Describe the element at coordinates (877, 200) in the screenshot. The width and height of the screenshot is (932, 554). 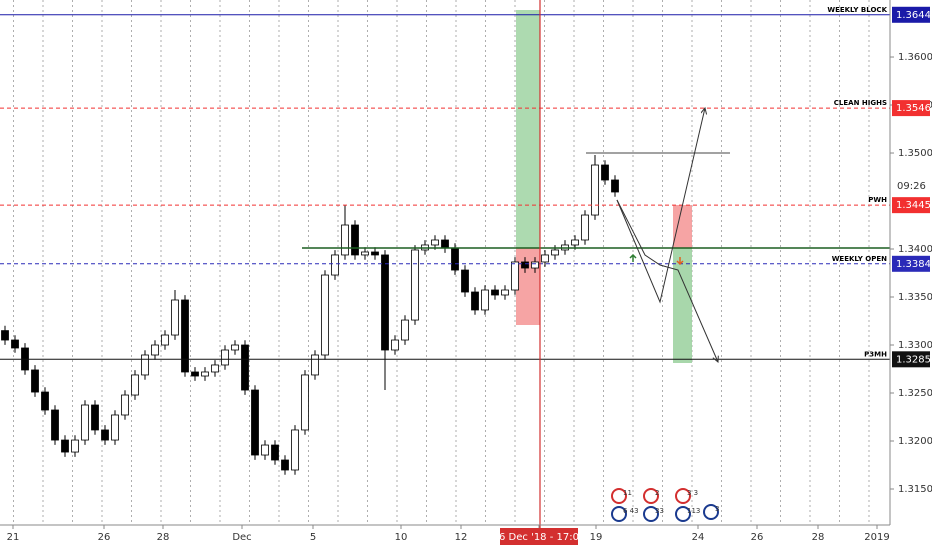
I see `level-label: PWH` at that location.